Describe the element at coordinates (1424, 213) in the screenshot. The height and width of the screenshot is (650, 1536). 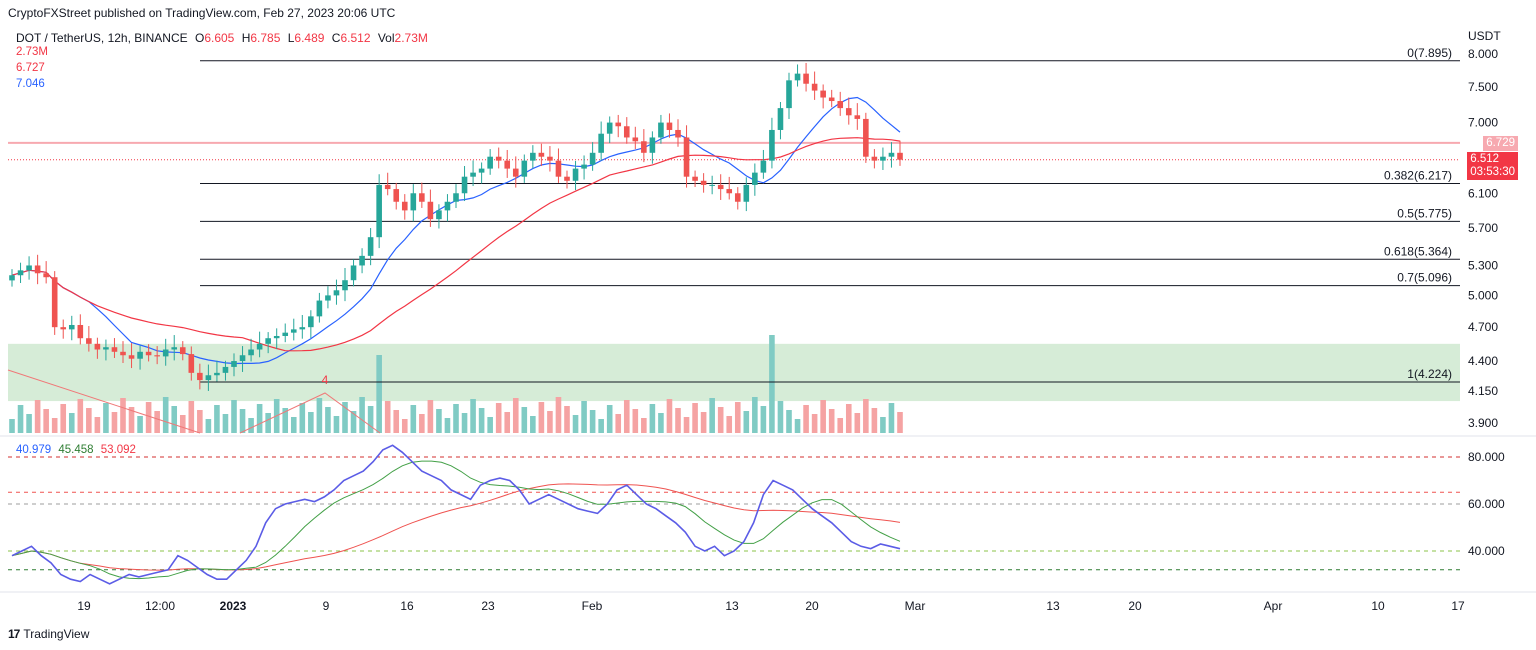
I see `fib-label-2: 0.5(5.775)` at that location.